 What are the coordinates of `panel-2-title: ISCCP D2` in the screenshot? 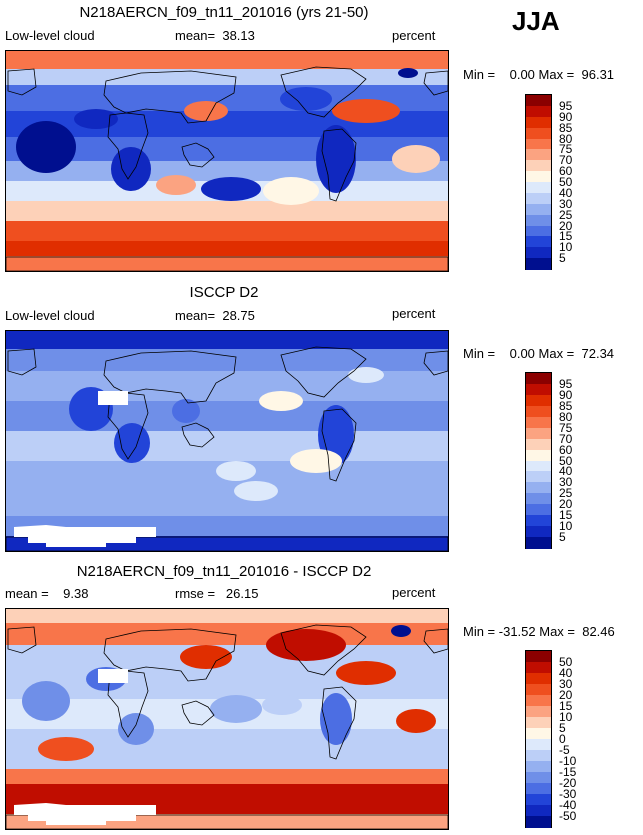 It's located at (224, 292).